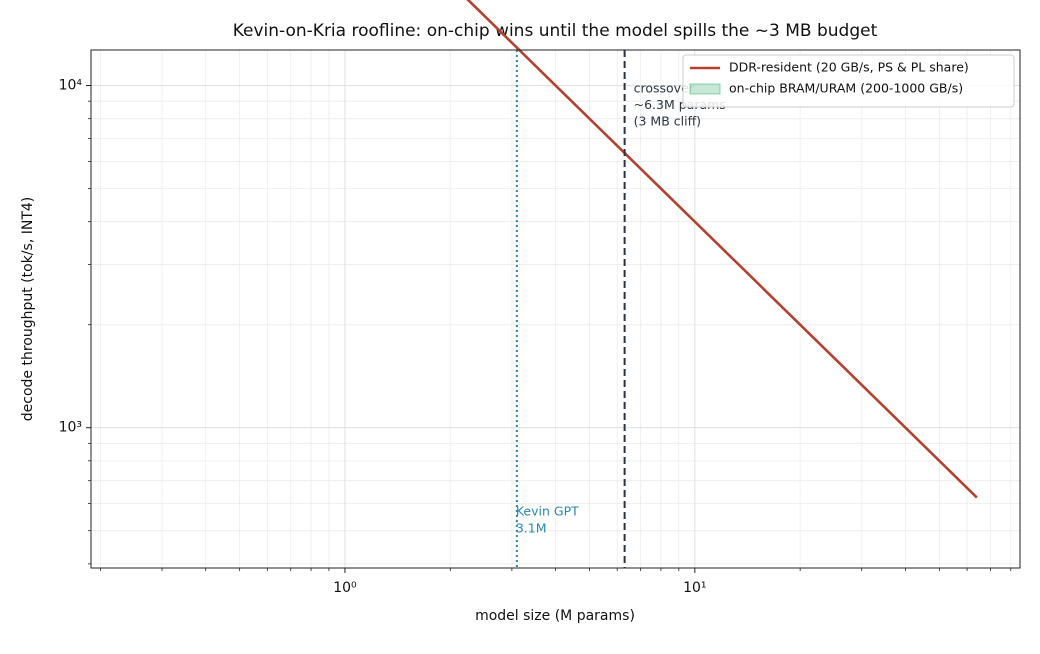 The height and width of the screenshot is (654, 1040). I want to click on y-axis-label: decode throughput (tok/s, INT4), so click(28, 309).